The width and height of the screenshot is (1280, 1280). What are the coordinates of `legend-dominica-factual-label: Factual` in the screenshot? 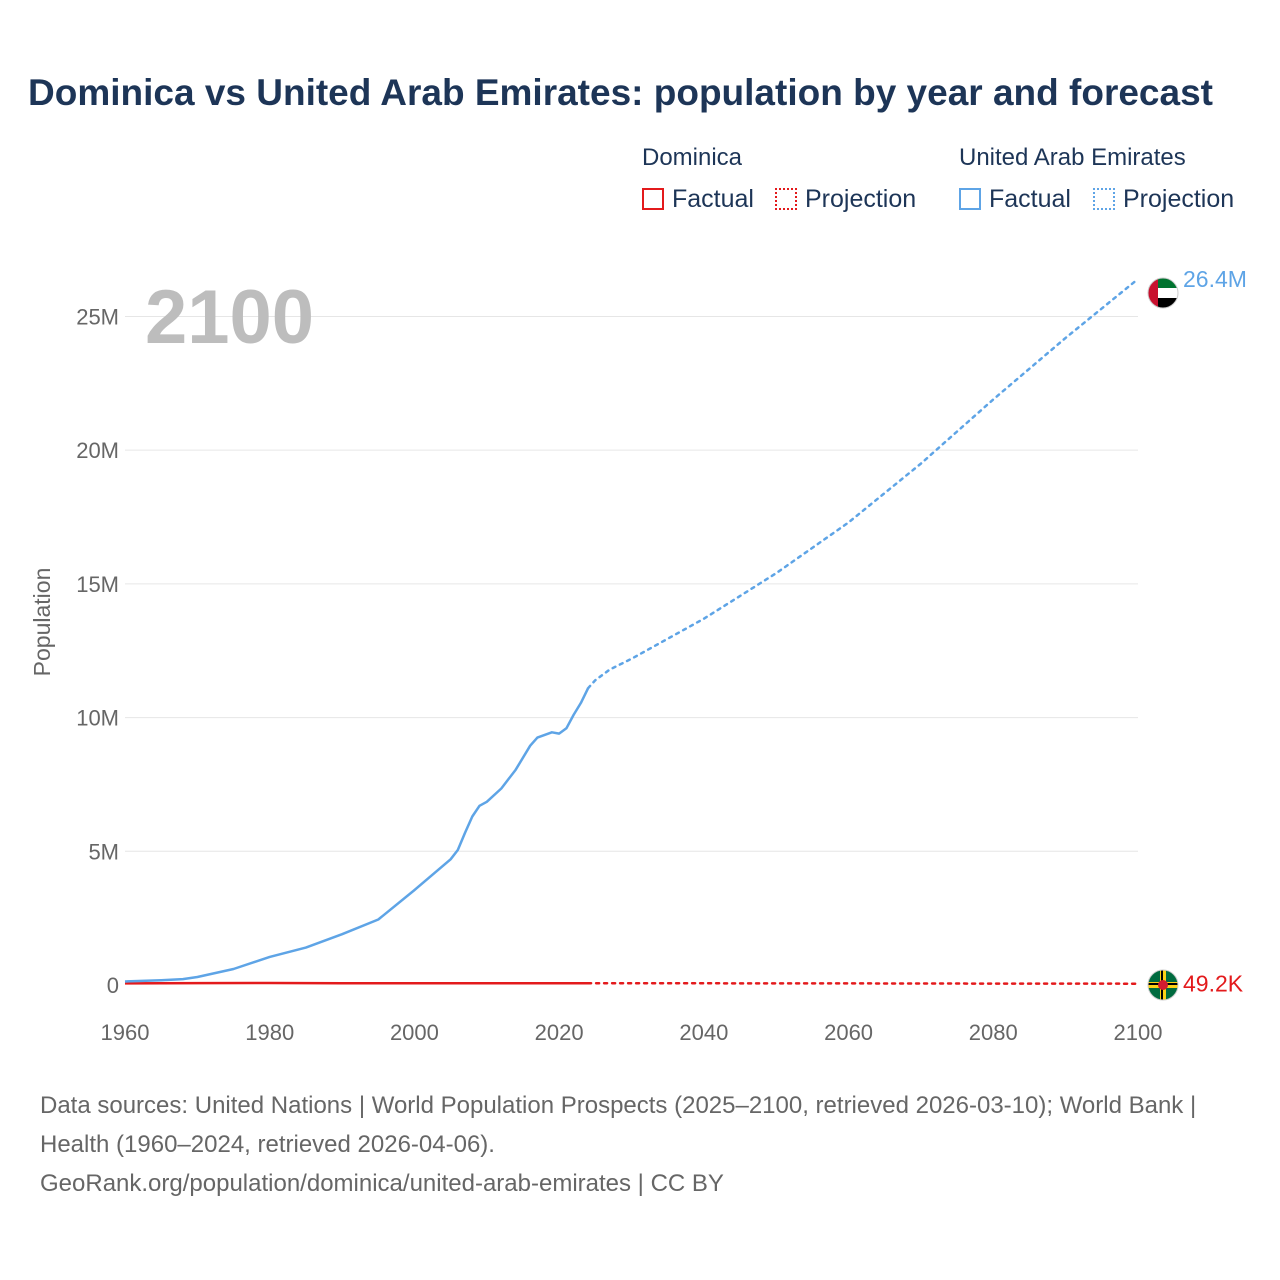 It's located at (713, 198).